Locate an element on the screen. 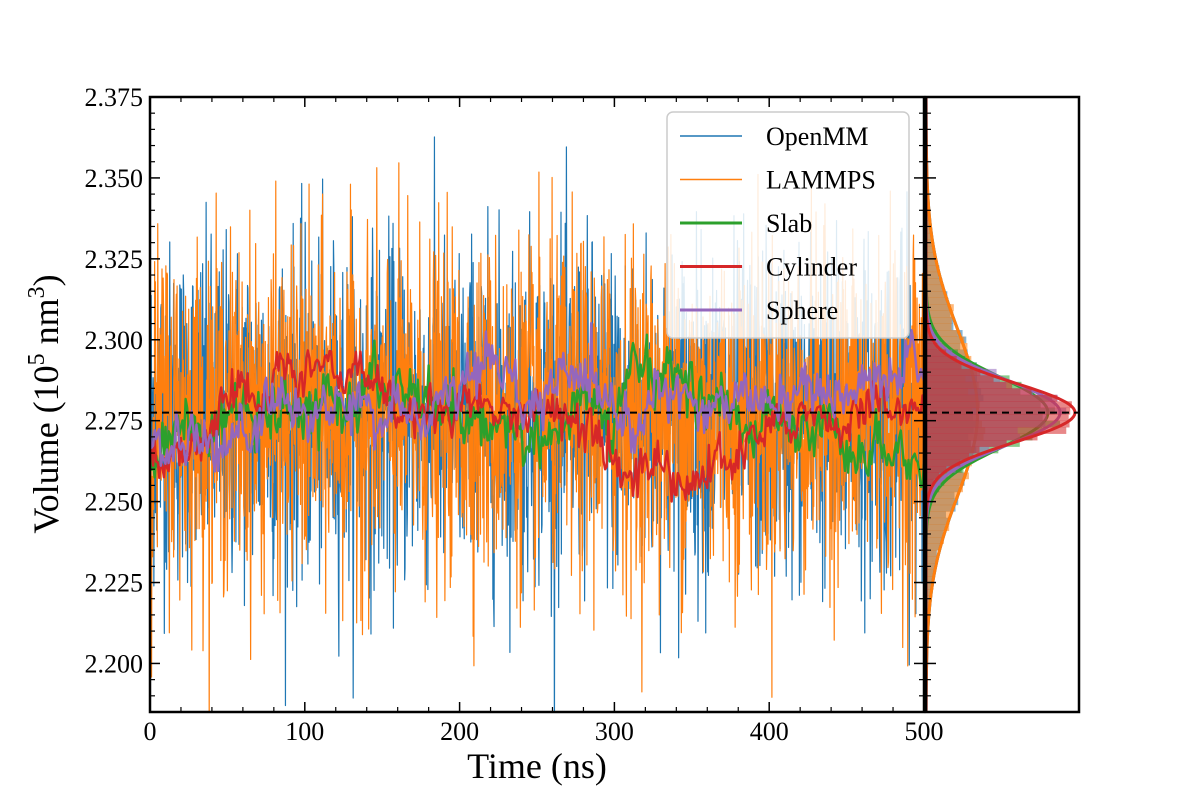 This screenshot has height=800, width=1200. y-tick-label: 2.325 is located at coordinates (114, 259).